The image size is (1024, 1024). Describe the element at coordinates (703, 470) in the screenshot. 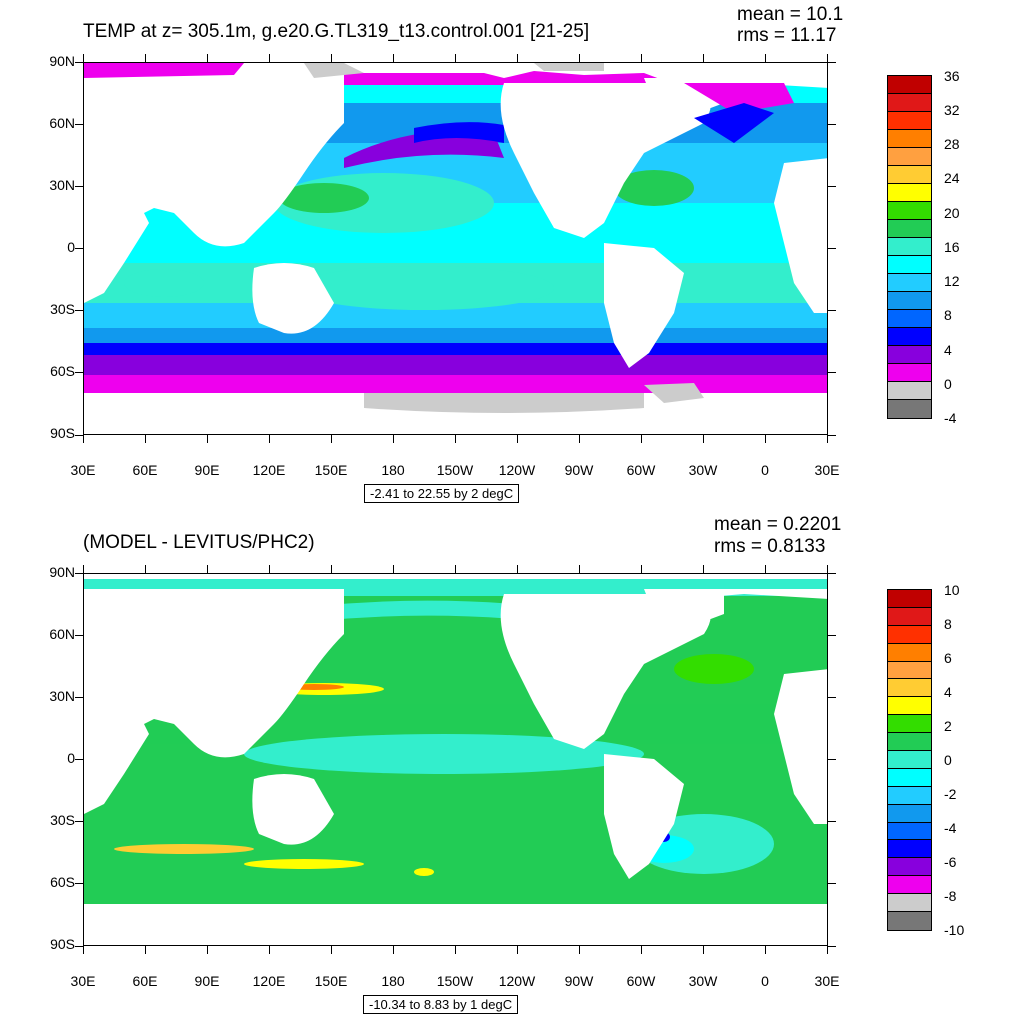

I see `x-label: 30W` at that location.